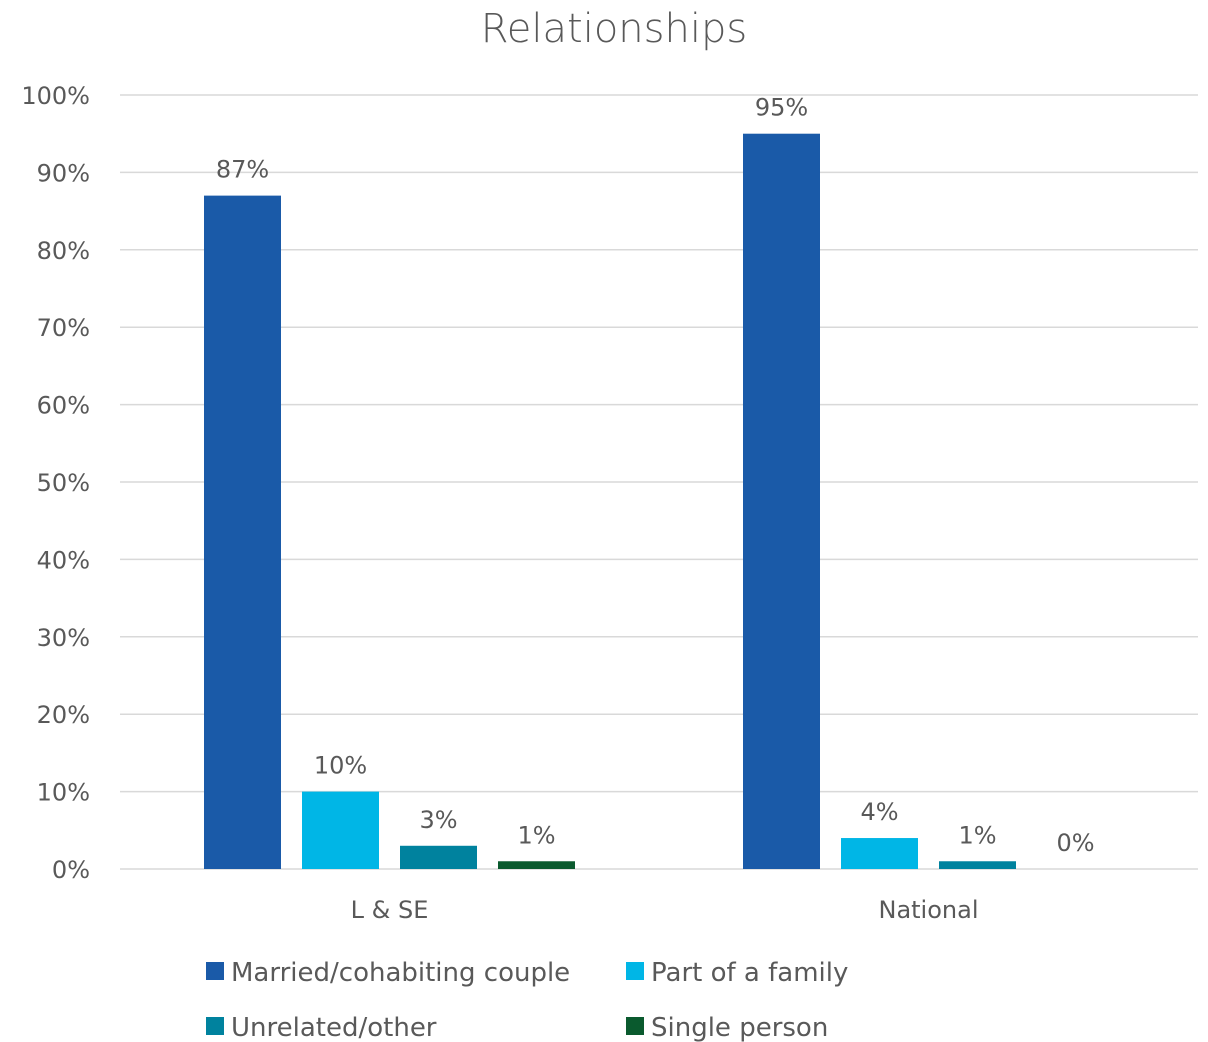 This screenshot has height=1042, width=1208. Describe the element at coordinates (1075, 843) in the screenshot. I see `data-label: 0%` at that location.